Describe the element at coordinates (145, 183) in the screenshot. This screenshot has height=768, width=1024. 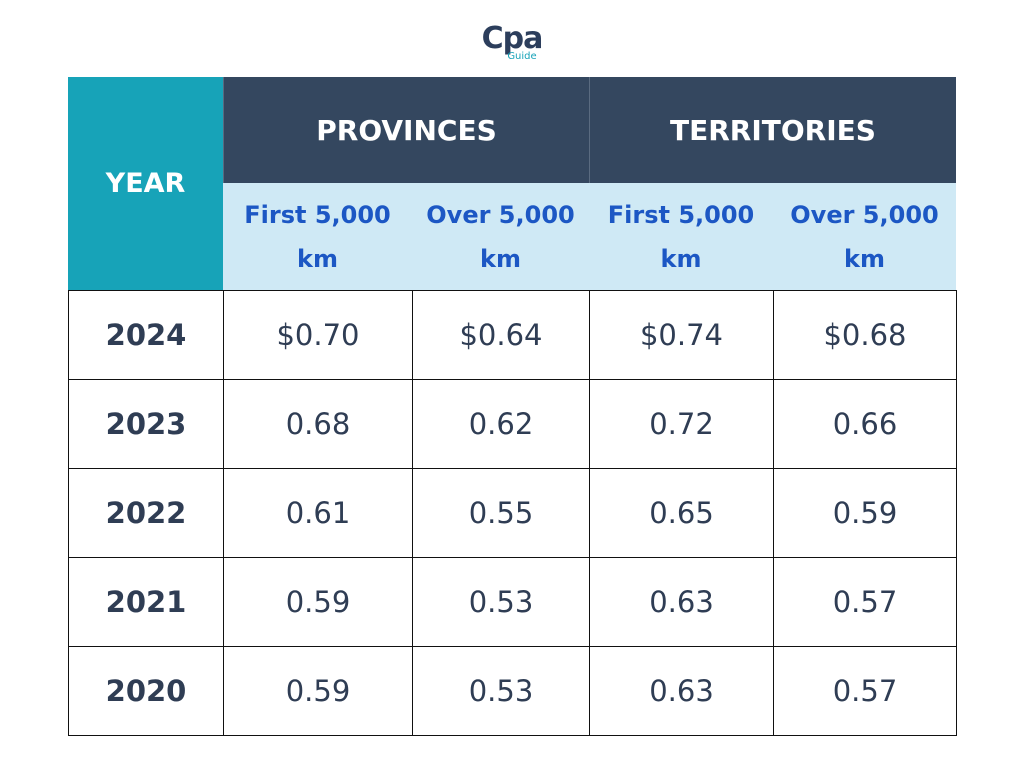
I see `year-header: YEAR` at that location.